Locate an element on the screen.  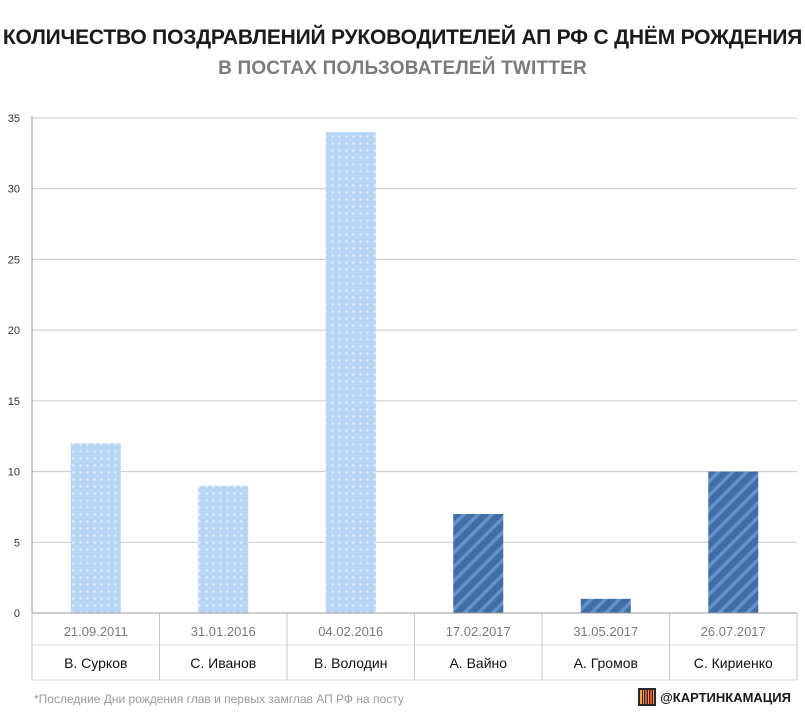
x-category-label: С. Иванов is located at coordinates (223, 663).